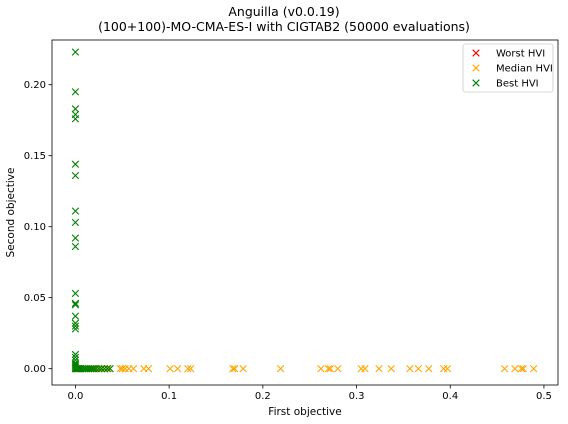  I want to click on legend-box, so click(508, 68).